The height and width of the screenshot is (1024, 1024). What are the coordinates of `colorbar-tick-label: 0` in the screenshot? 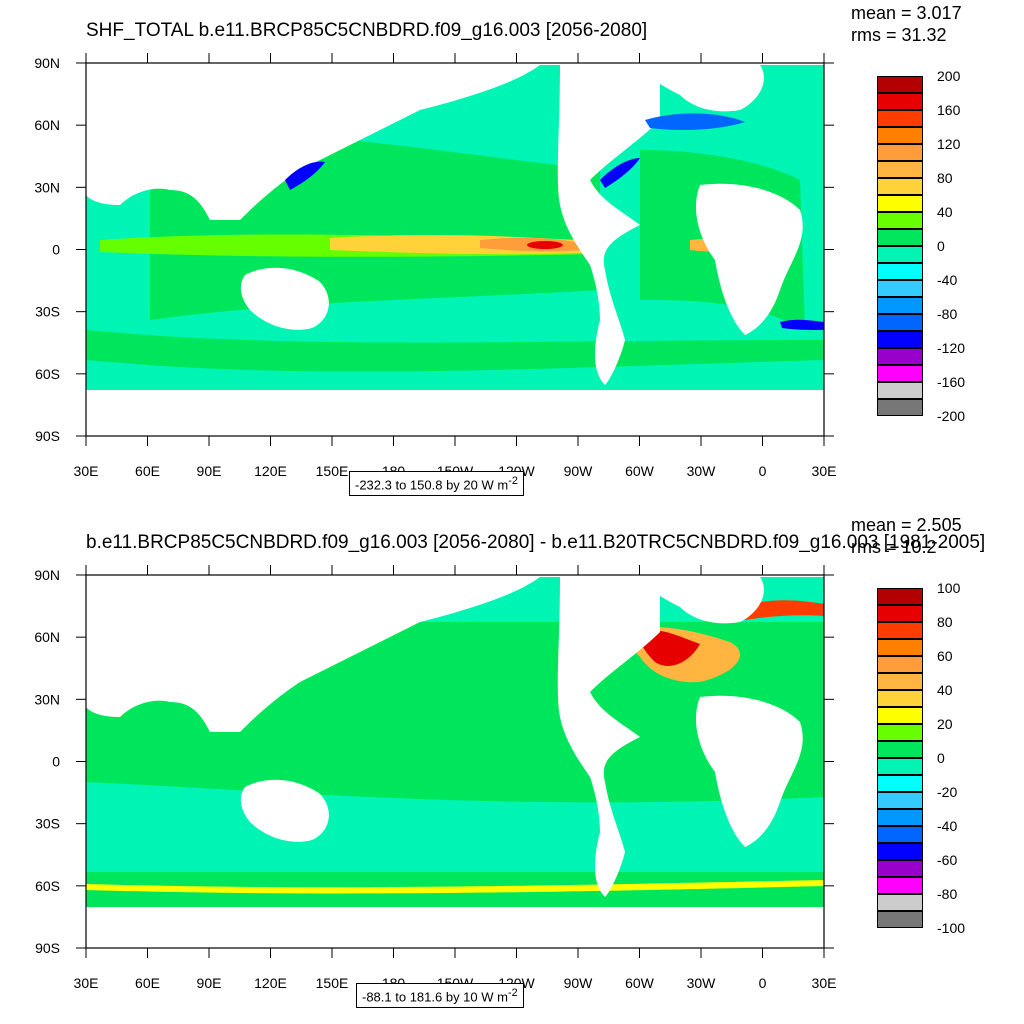 It's located at (941, 758).